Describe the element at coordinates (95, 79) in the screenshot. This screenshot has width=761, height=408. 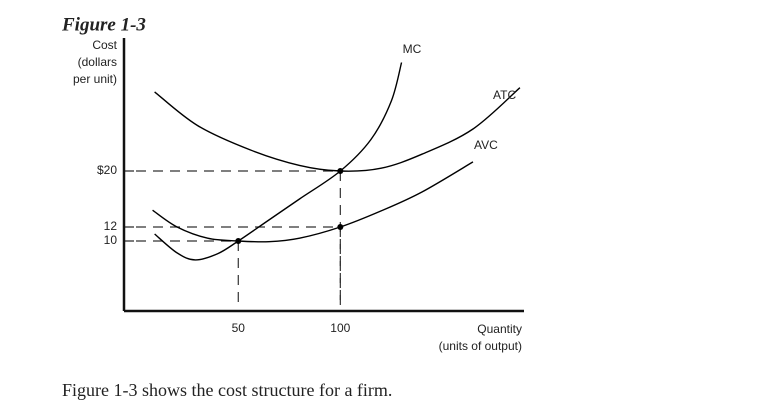
I see `y-axis-label: per unit)` at that location.